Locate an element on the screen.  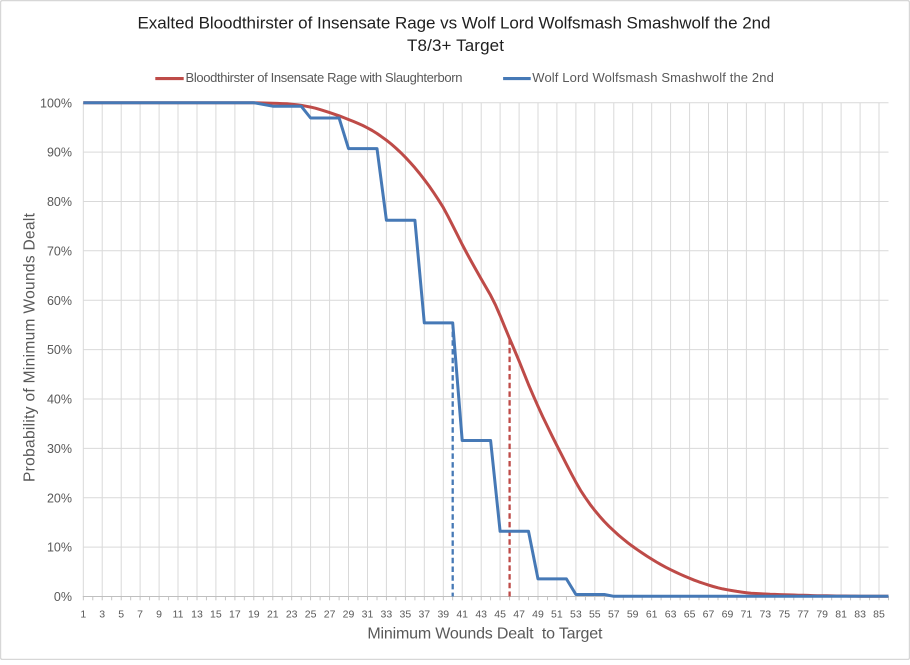
svg-text: 55 is located at coordinates (595, 615).